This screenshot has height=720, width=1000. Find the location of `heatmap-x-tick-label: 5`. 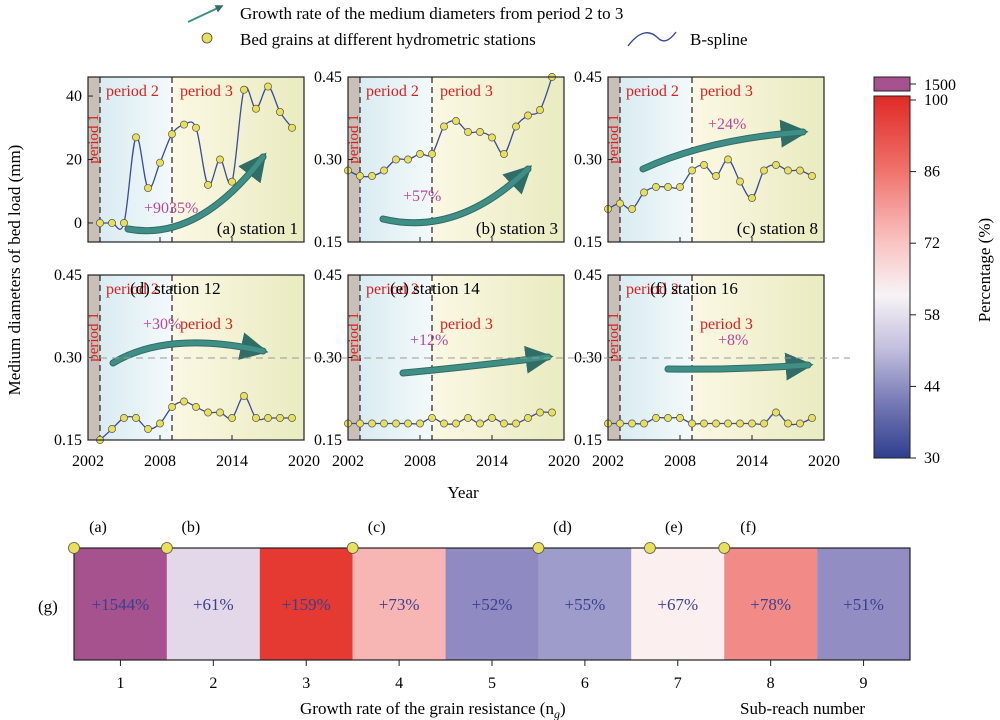

heatmap-x-tick-label: 5 is located at coordinates (492, 683).